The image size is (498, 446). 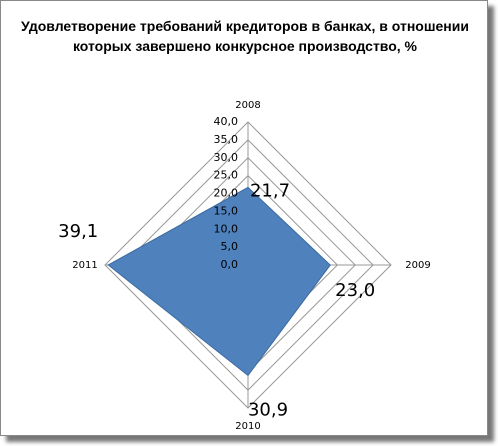 I want to click on category-label: 2009, so click(x=417, y=265).